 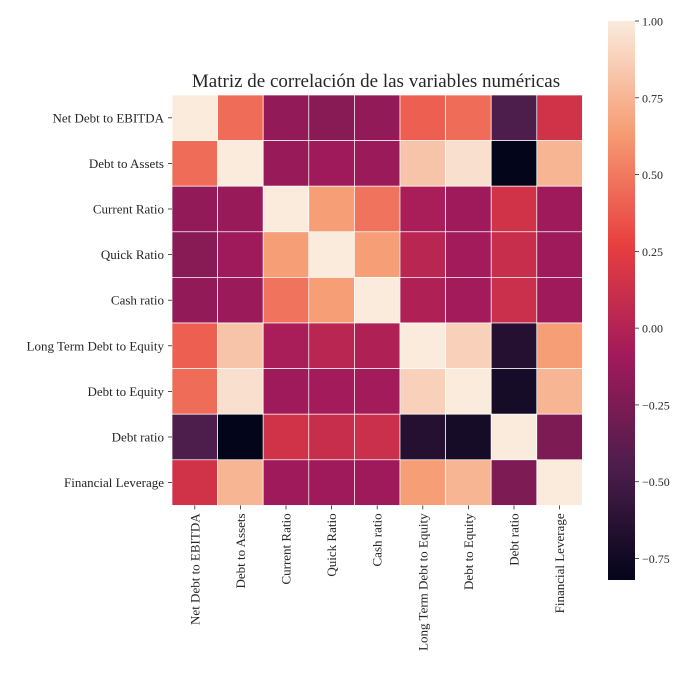 What do you see at coordinates (126, 163) in the screenshot?
I see `row-tick-label: Debt to Assets` at bounding box center [126, 163].